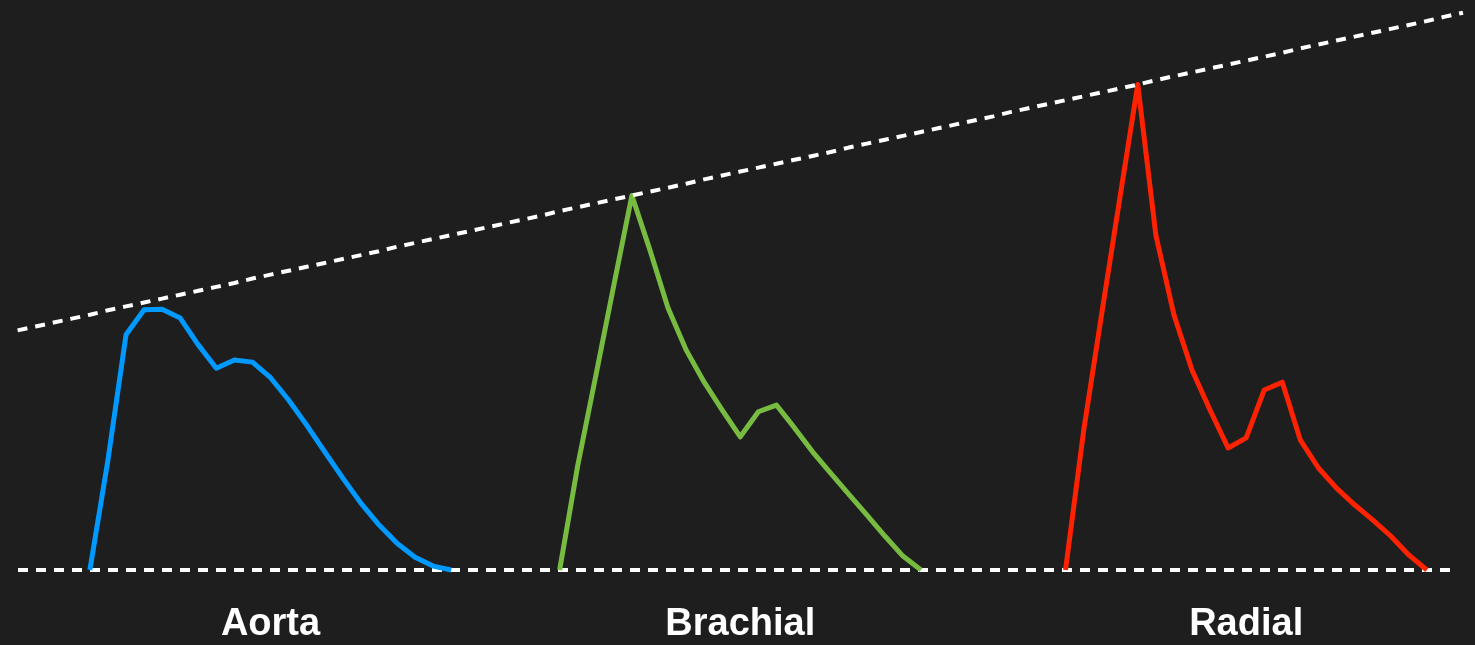 Image resolution: width=1475 pixels, height=645 pixels. I want to click on text: Aorta, so click(271, 622).